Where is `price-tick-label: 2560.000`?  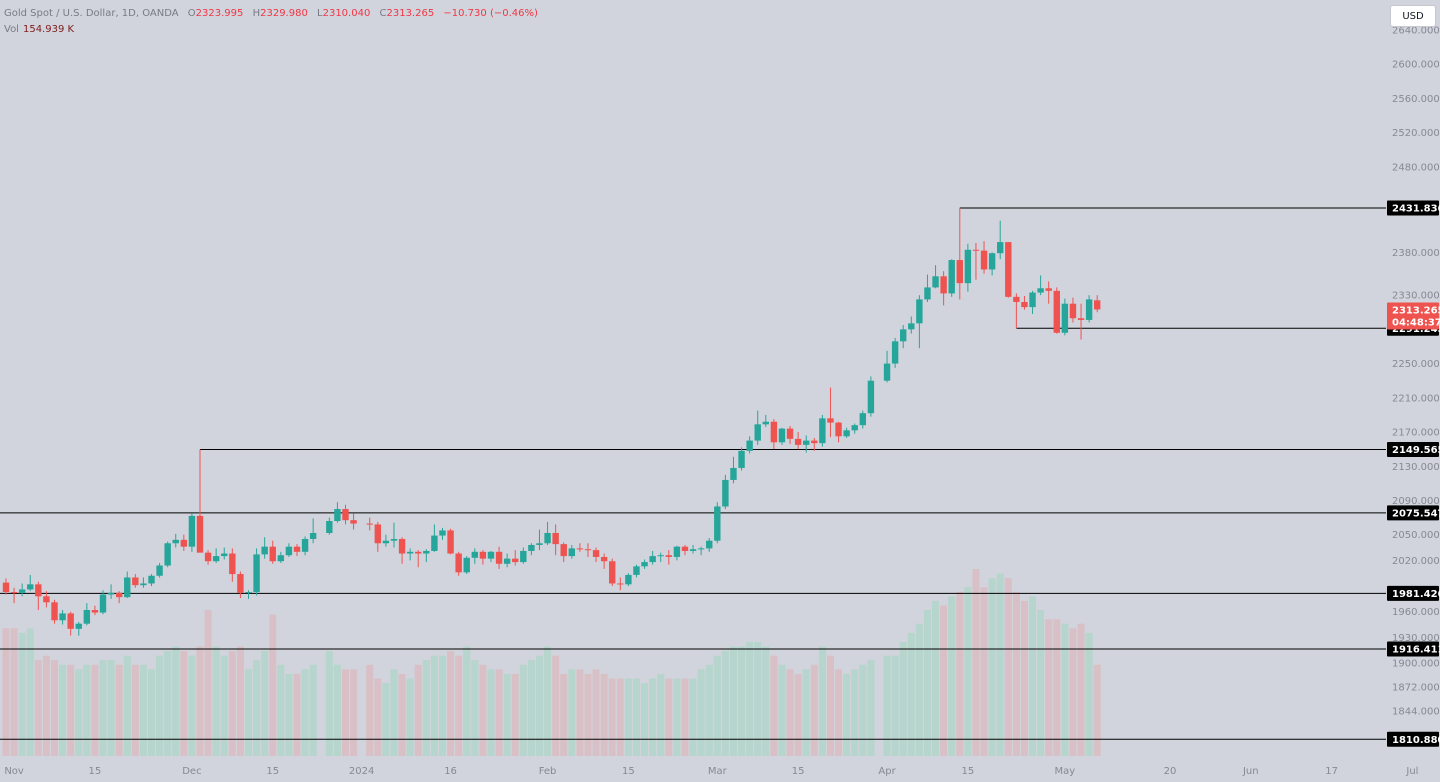
price-tick-label: 2560.000 is located at coordinates (1416, 99).